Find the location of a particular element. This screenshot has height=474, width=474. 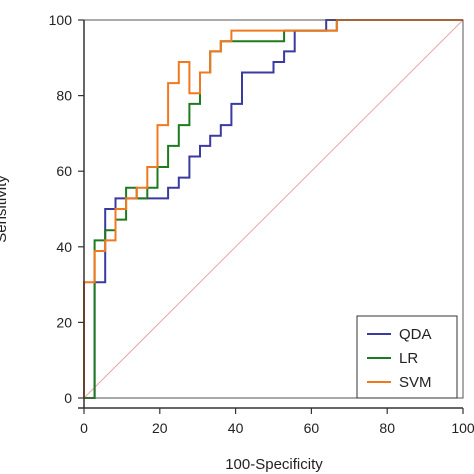

x-tick-label: 60 is located at coordinates (312, 428).